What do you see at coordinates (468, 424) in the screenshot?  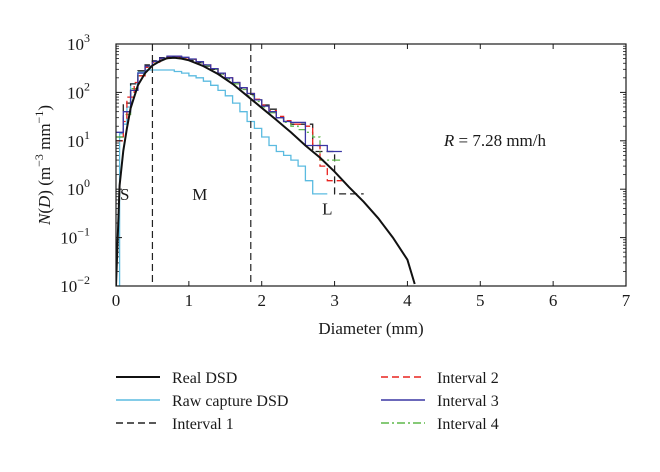 I see `legend-label-interval-4: Interval 4` at bounding box center [468, 424].